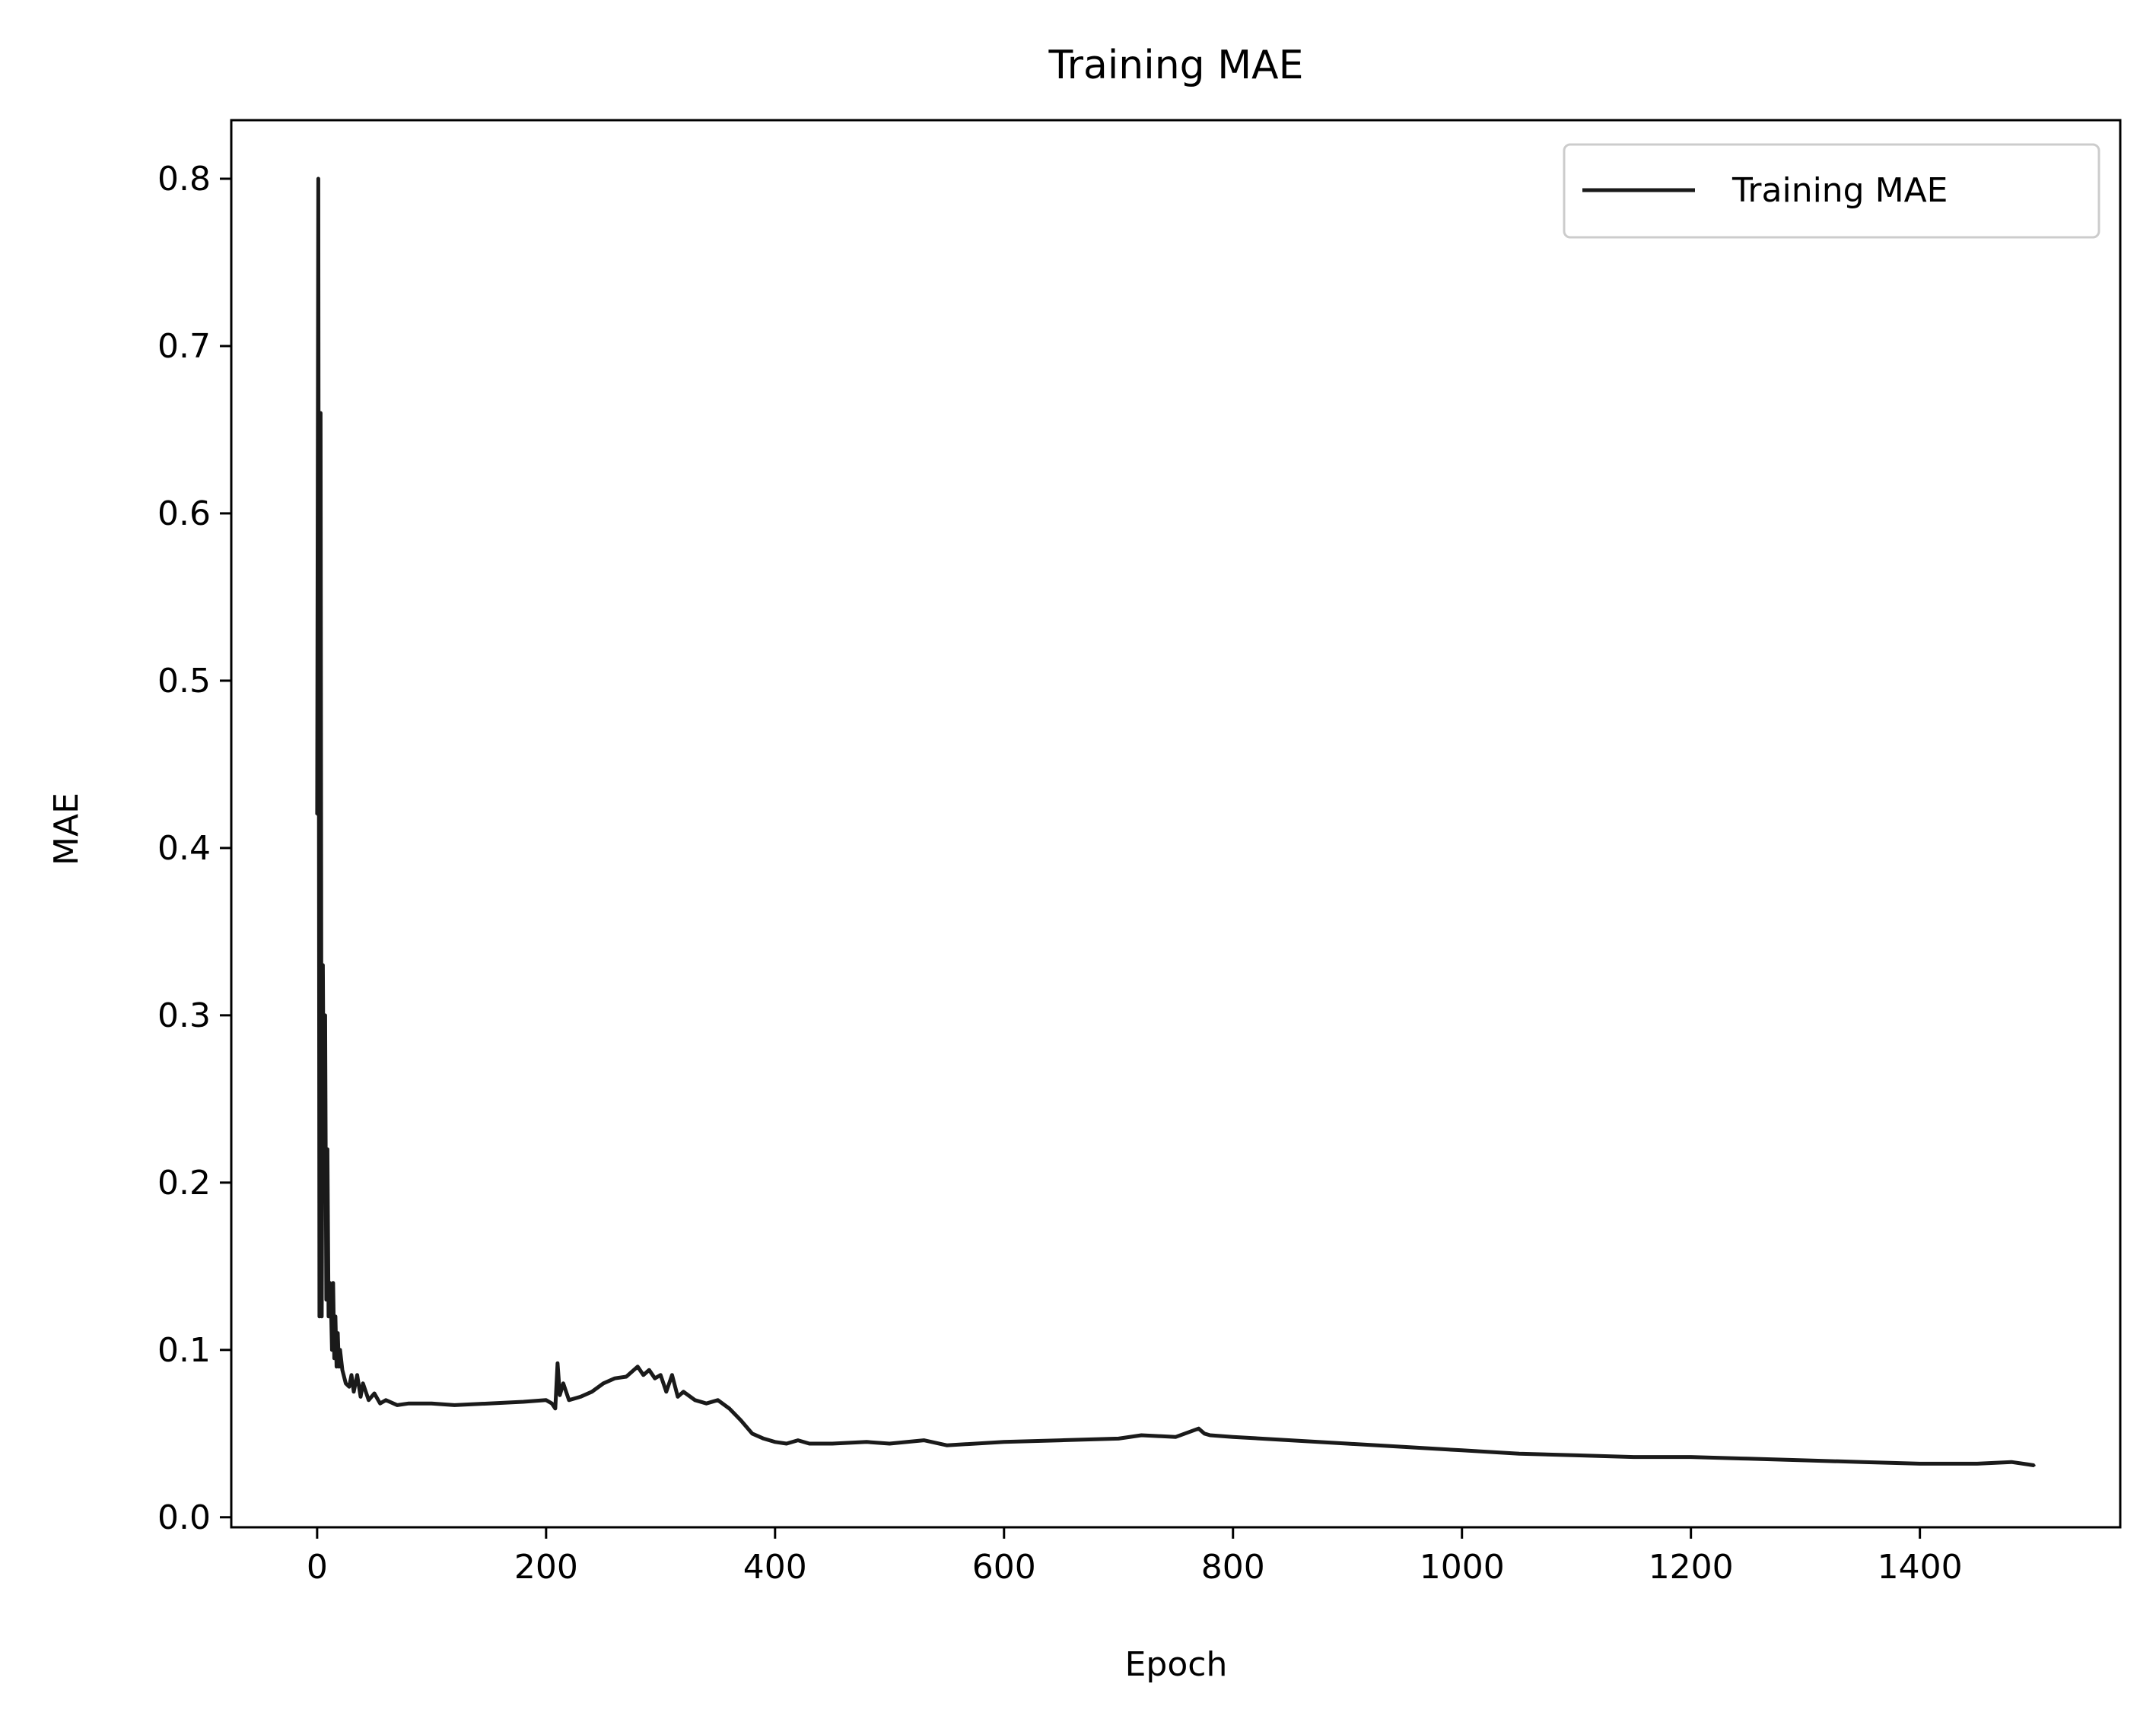 Image resolution: width=2156 pixels, height=1722 pixels. What do you see at coordinates (184, 848) in the screenshot?
I see `y-tick-label: 0.4` at bounding box center [184, 848].